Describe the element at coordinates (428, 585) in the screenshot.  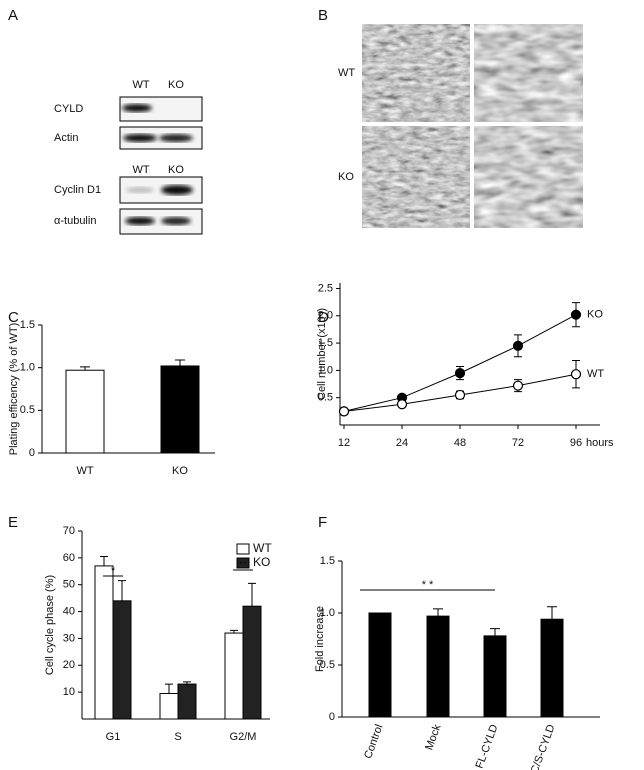
I see `significance-label: * *` at that location.